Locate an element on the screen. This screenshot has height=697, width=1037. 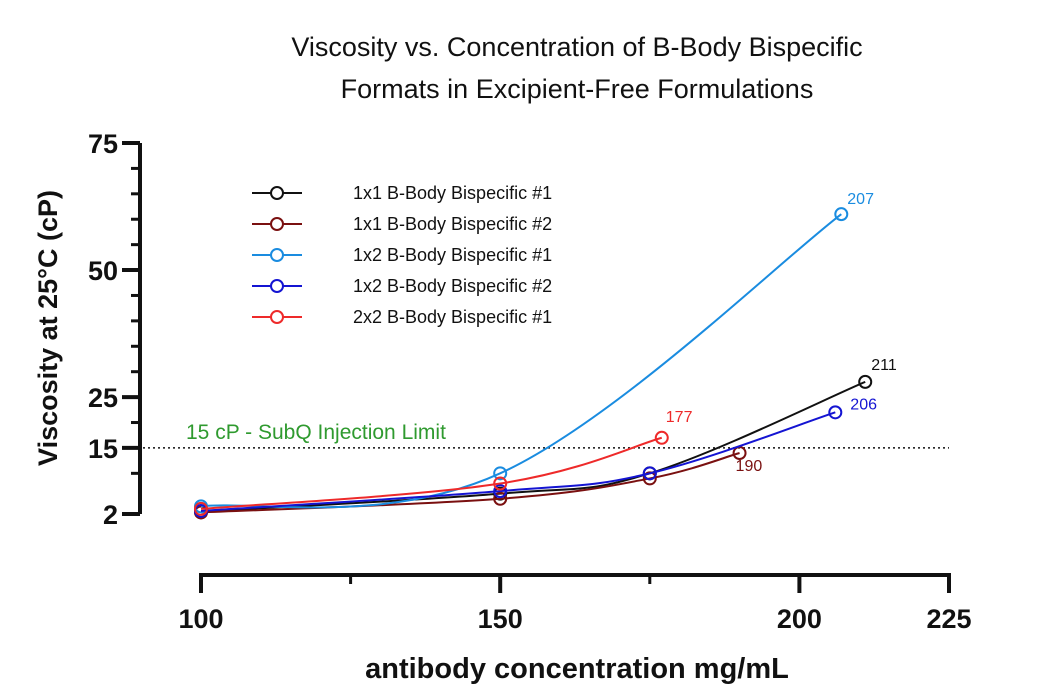
legend-label: 2x2 B-Body Bispecific #1 is located at coordinates (452, 317).